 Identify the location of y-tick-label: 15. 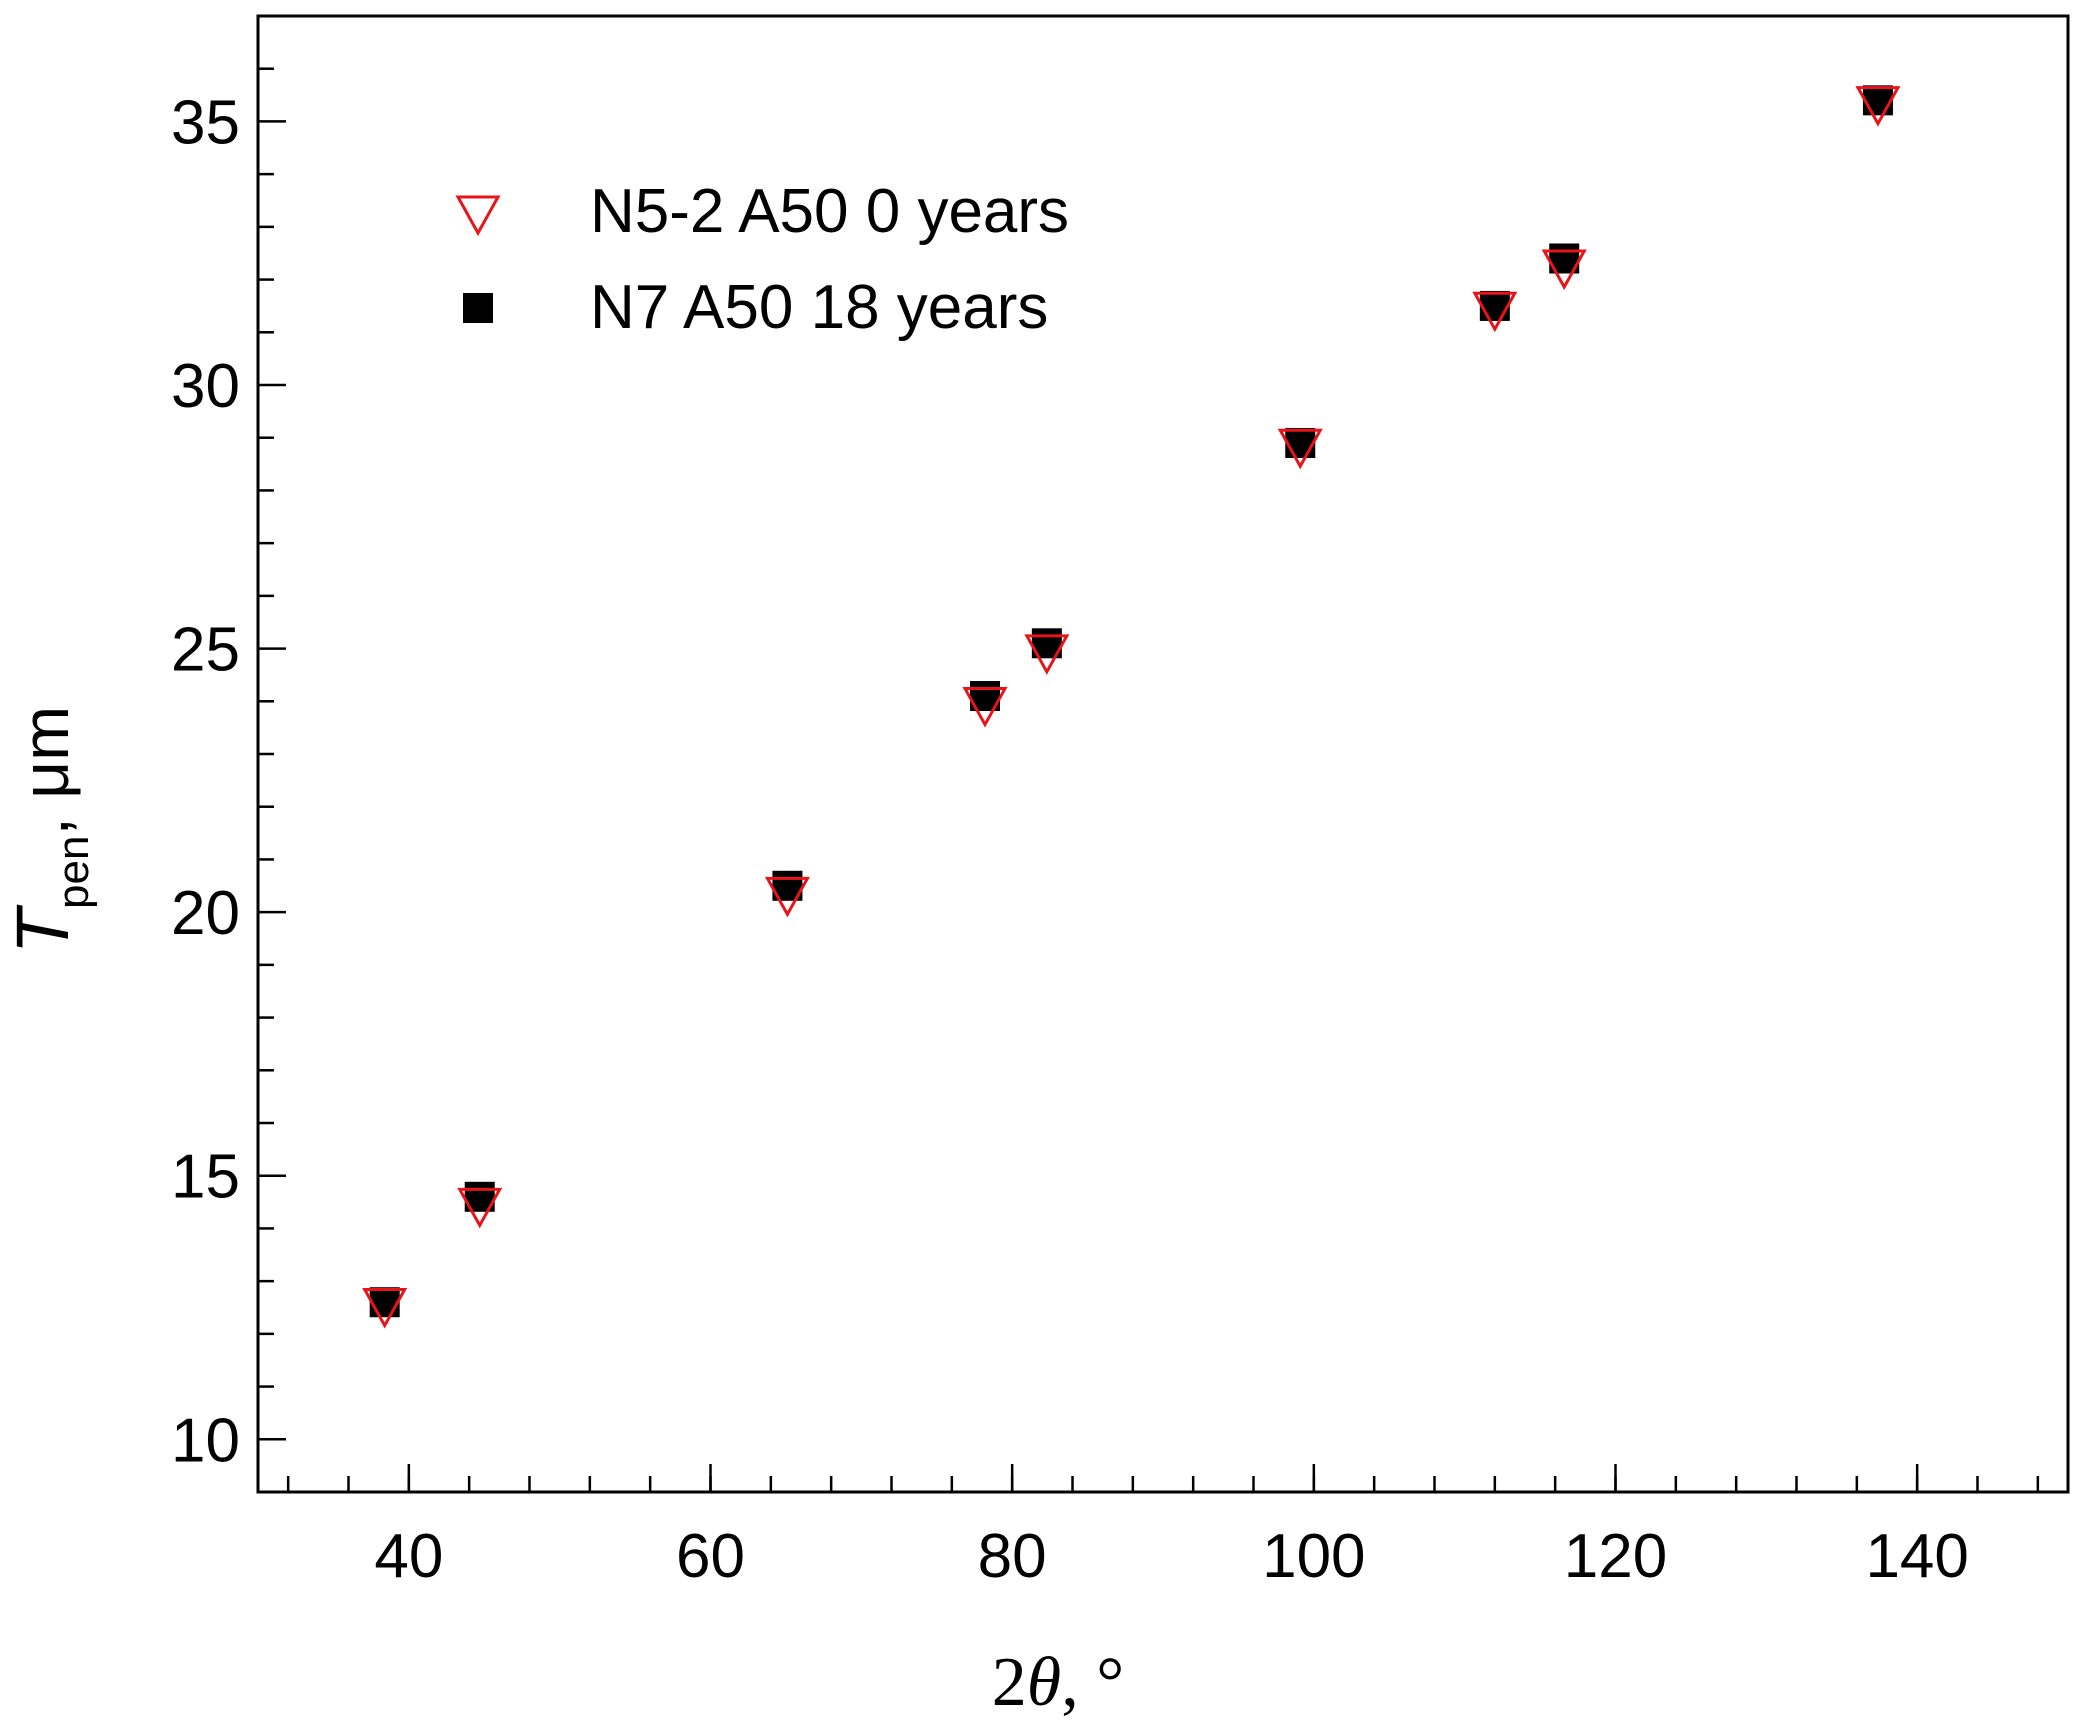
(205, 1177).